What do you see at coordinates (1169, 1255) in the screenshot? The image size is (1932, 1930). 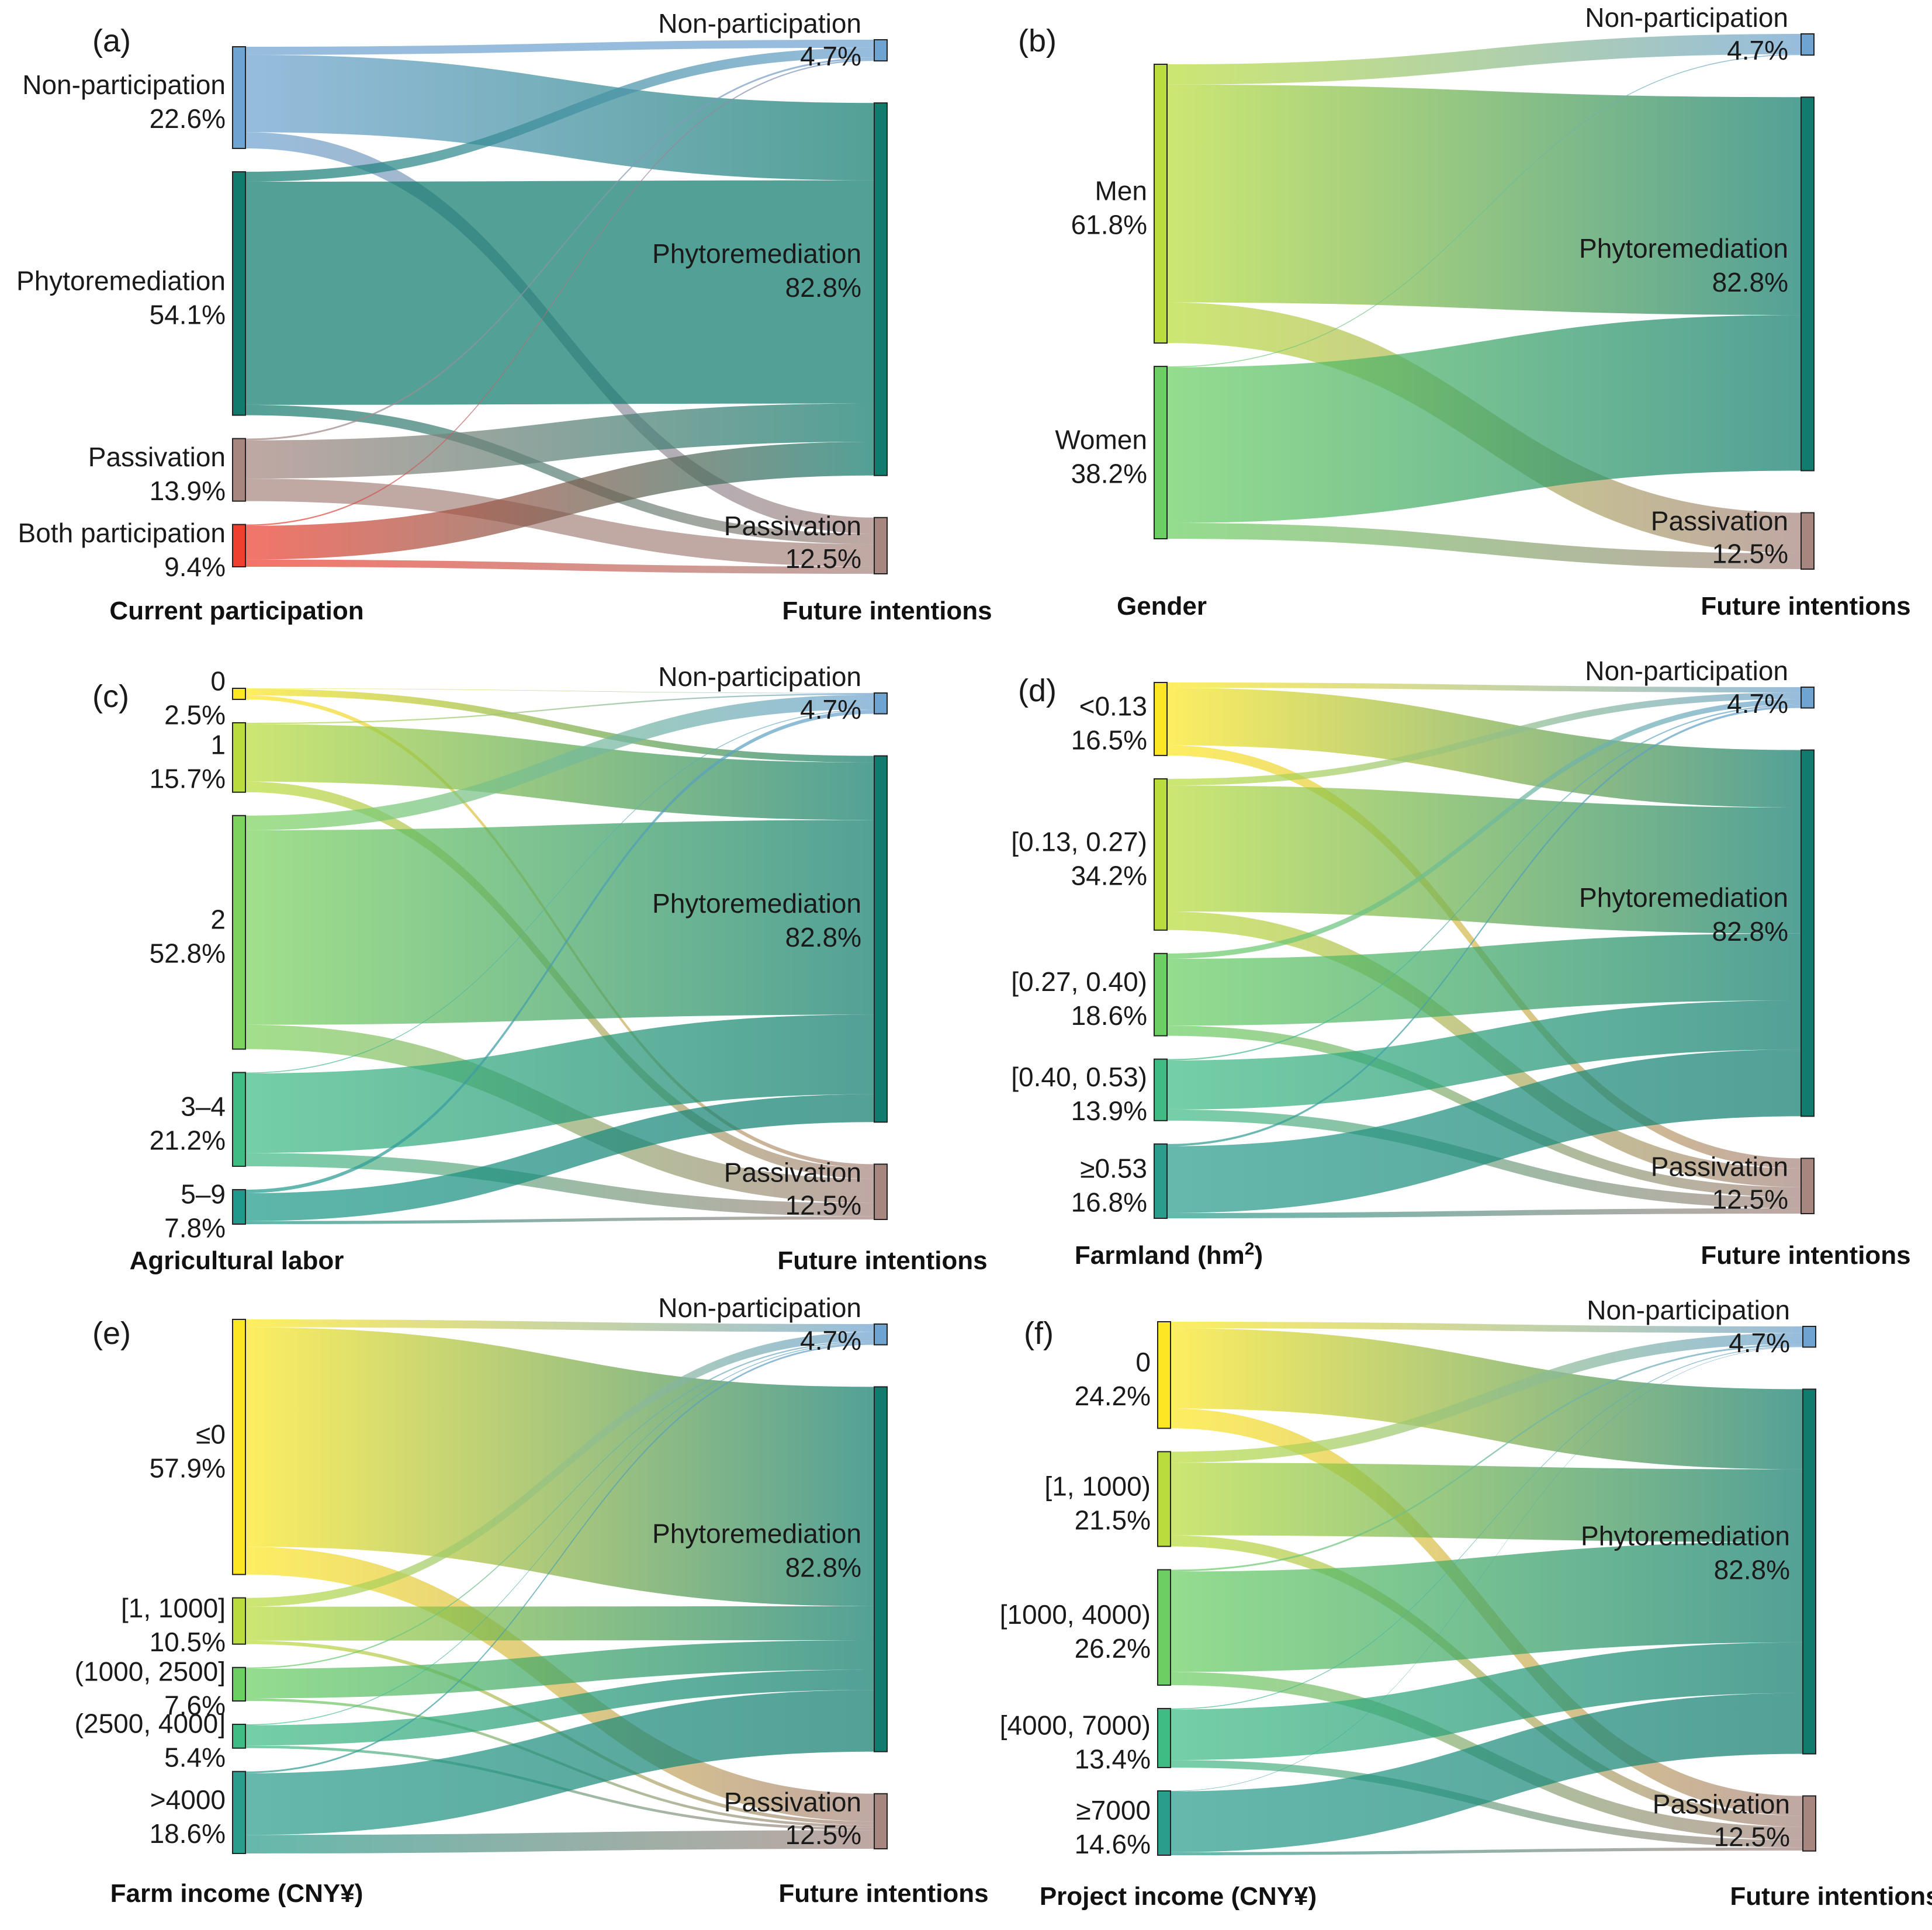 I see `source-axis-title: Farmland (hm2)` at bounding box center [1169, 1255].